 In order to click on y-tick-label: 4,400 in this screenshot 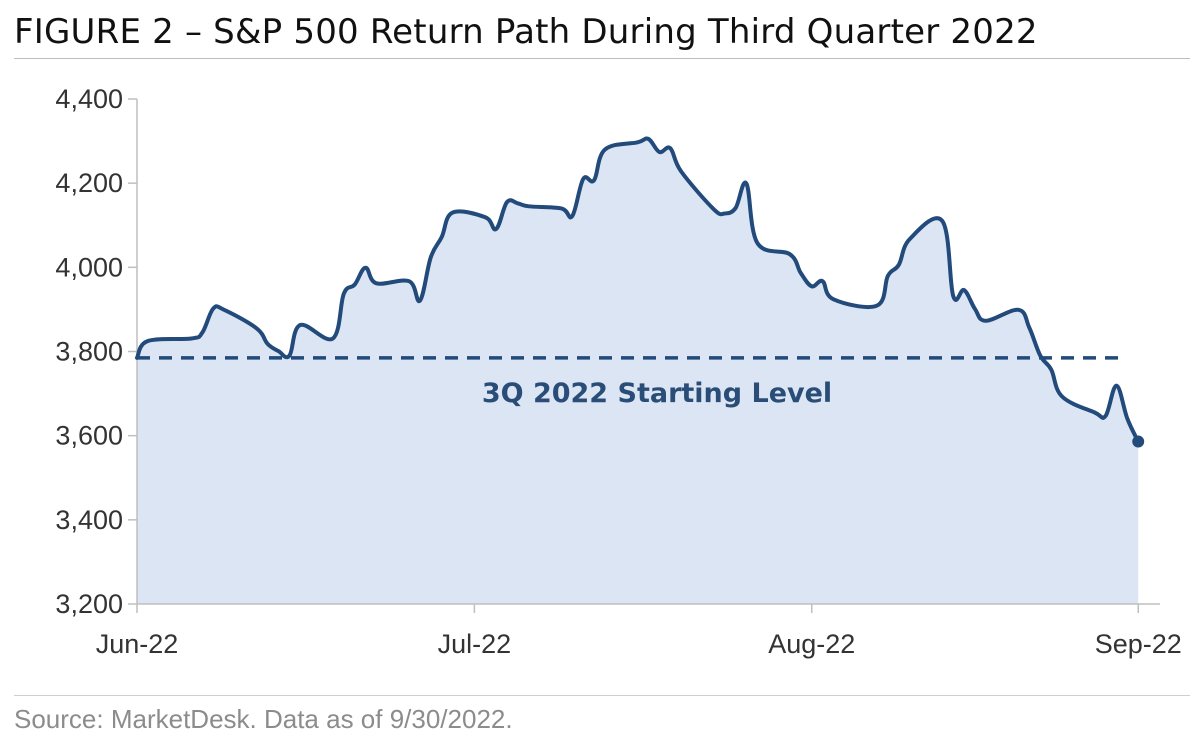, I will do `click(89, 99)`.